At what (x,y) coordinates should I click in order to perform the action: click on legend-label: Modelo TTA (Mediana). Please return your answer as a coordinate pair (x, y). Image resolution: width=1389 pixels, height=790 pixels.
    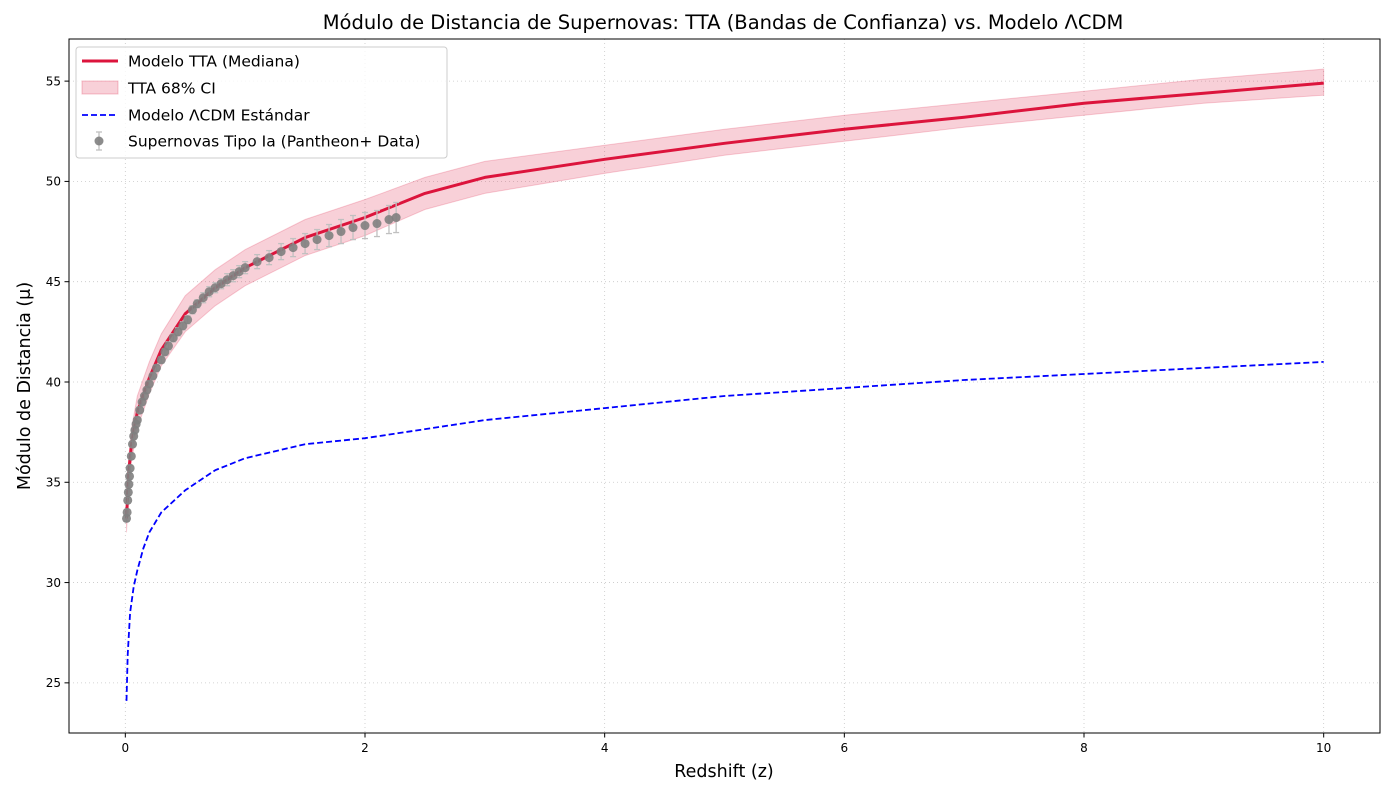
    Looking at the image, I should click on (214, 62).